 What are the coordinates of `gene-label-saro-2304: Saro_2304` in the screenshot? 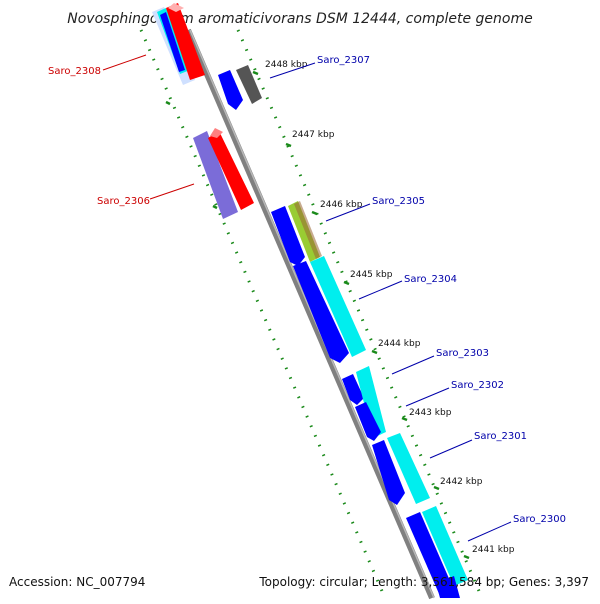 It's located at (430, 279).